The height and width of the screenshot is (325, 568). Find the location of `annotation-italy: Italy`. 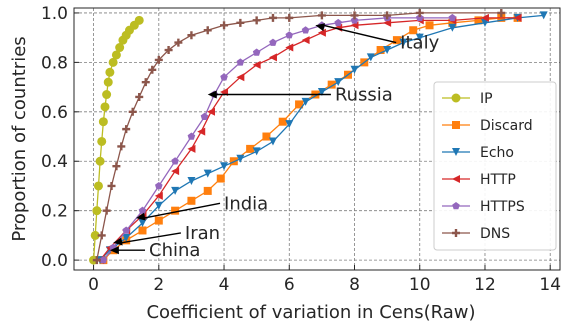

annotation-italy: Italy is located at coordinates (377, 38).